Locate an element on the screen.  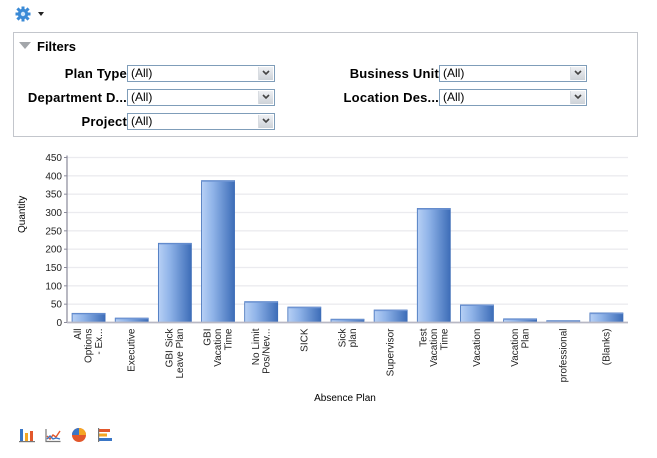
y-tick-label: 350 is located at coordinates (53, 195).